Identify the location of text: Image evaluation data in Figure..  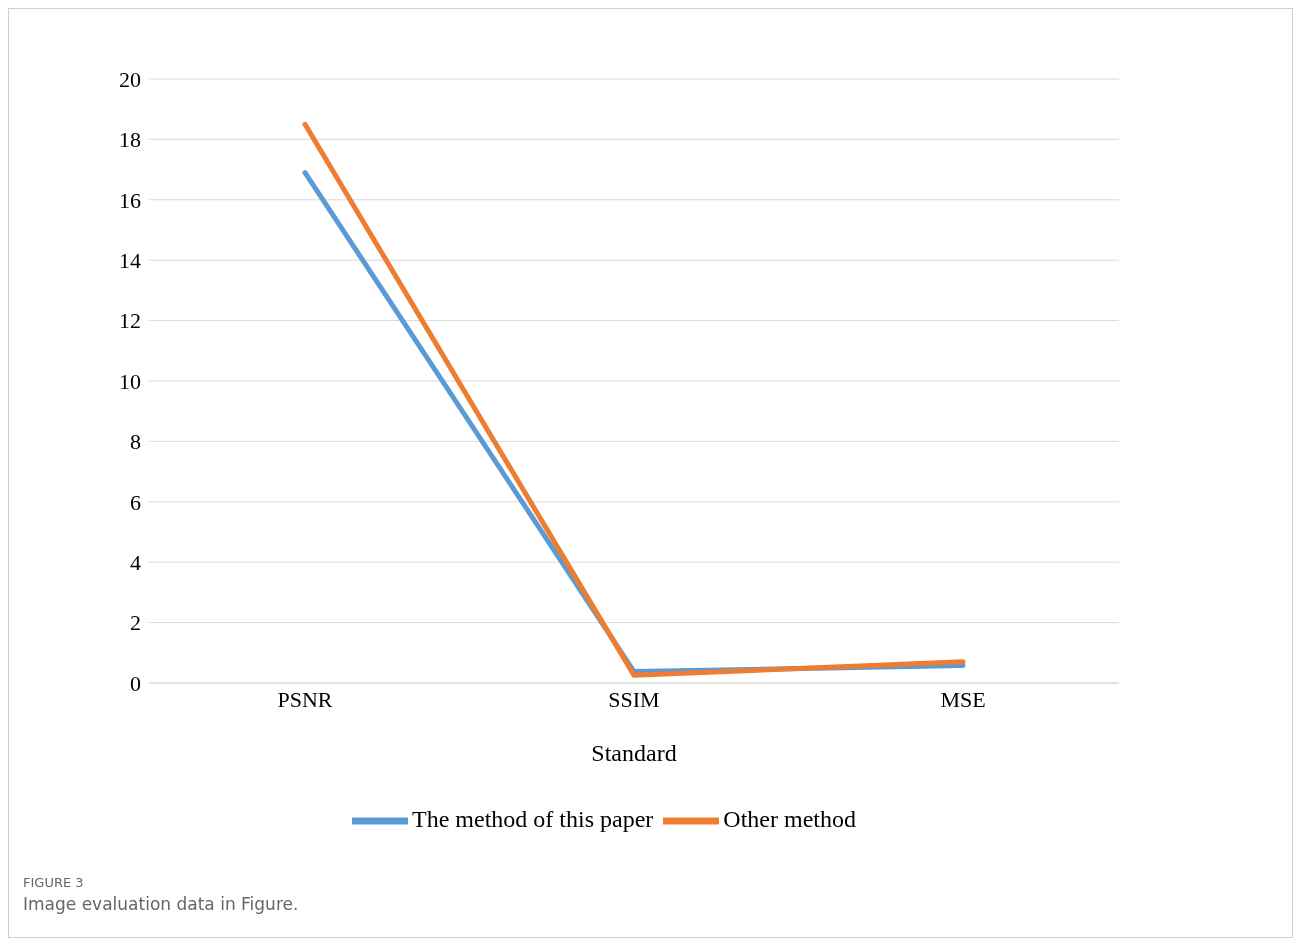
(161, 904).